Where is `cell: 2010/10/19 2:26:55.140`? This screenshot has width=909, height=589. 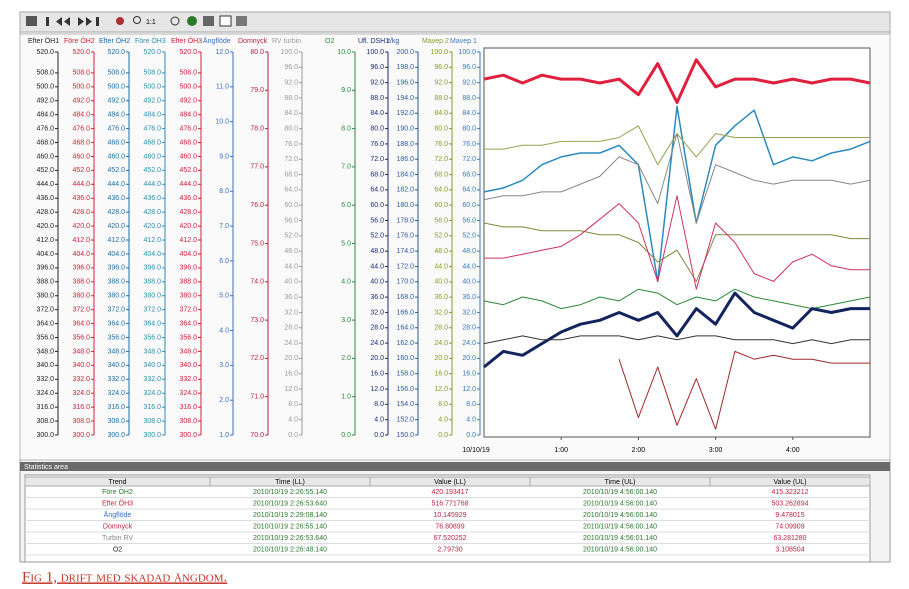 cell: 2010/10/19 2:26:55.140 is located at coordinates (290, 492).